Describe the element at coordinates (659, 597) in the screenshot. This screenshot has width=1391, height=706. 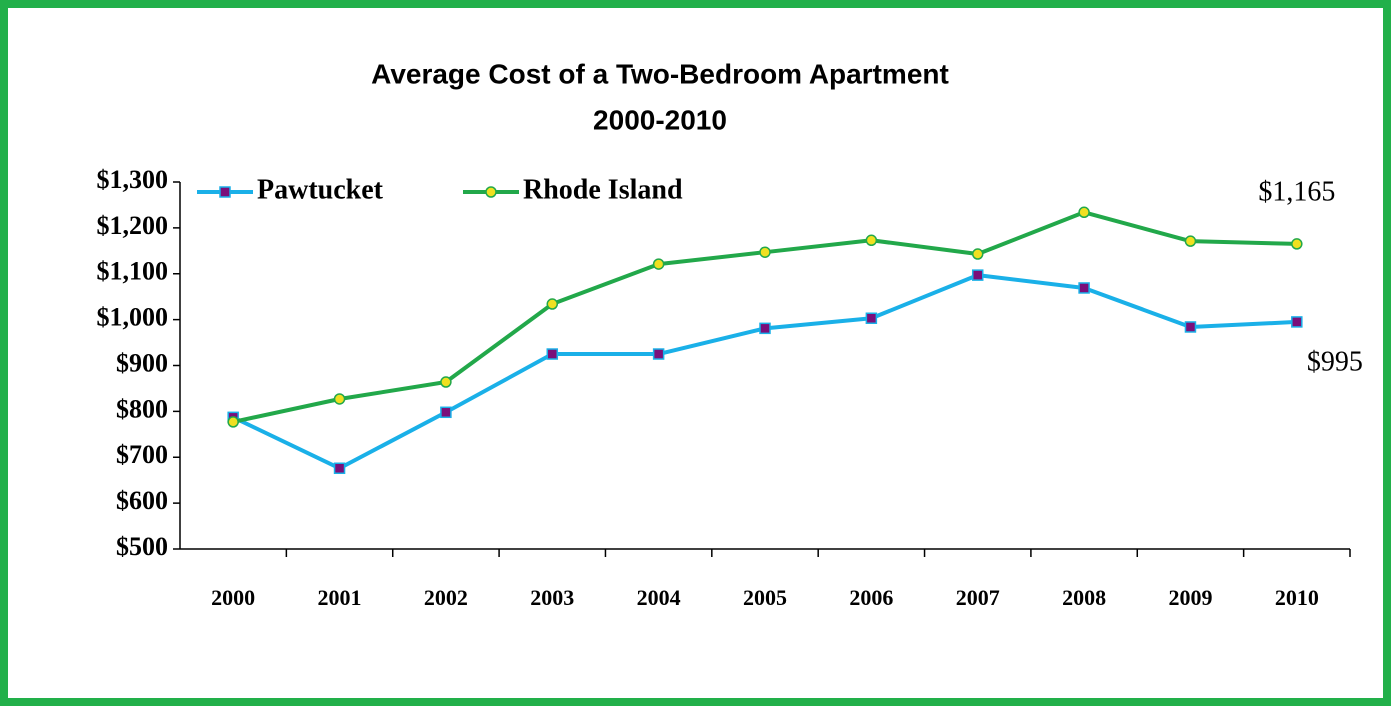
I see `x-tick-label: 2004` at that location.